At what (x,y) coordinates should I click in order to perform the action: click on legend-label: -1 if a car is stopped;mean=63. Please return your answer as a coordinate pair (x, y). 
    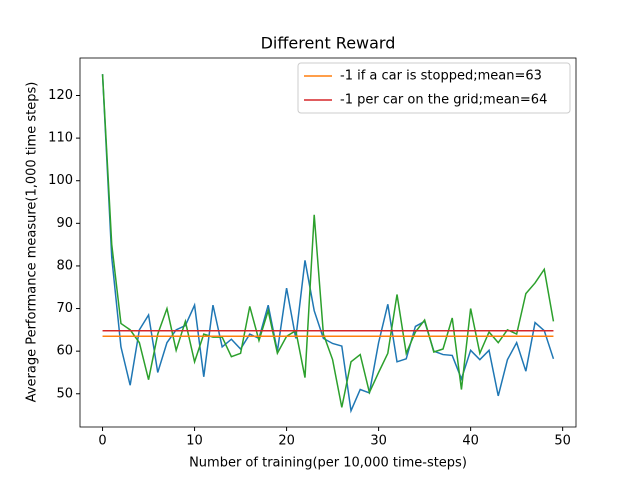
    Looking at the image, I should click on (441, 76).